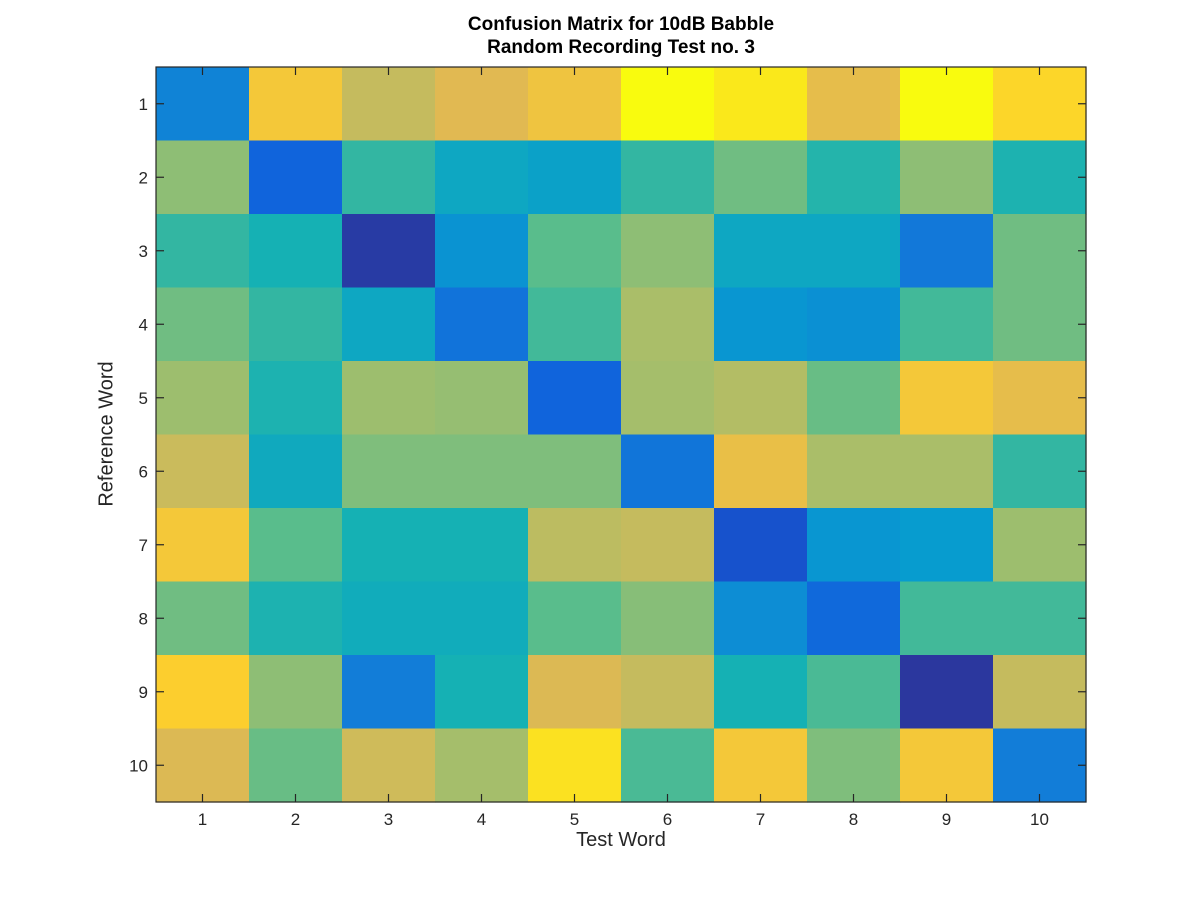 The height and width of the screenshot is (900, 1200). Describe the element at coordinates (203, 618) in the screenshot. I see `heatmap-cell-r8-c1` at that location.